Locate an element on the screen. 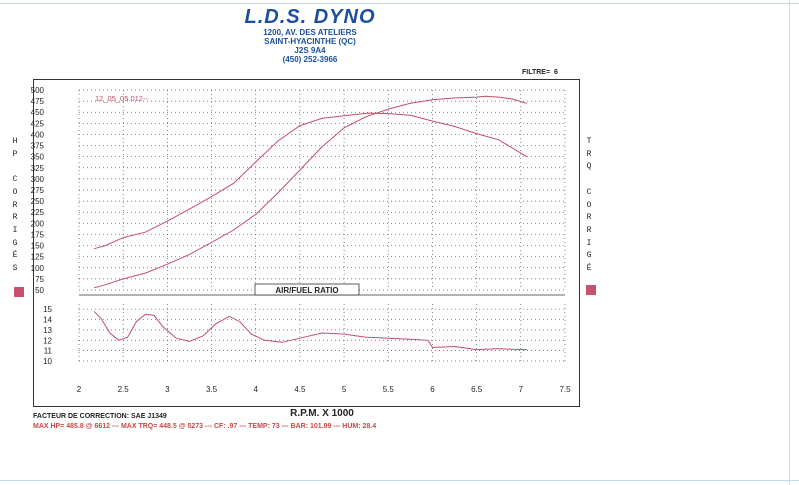  x-tick-label: 2 is located at coordinates (79, 389).